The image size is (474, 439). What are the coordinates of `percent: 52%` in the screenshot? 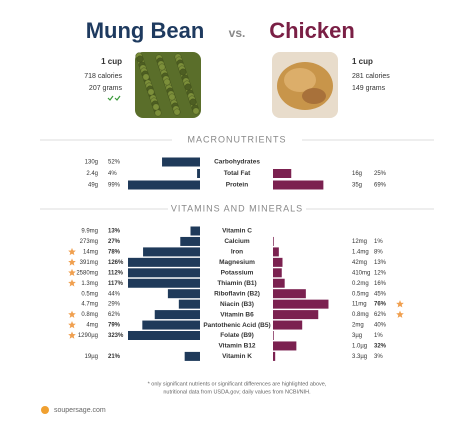 It's located at (114, 163).